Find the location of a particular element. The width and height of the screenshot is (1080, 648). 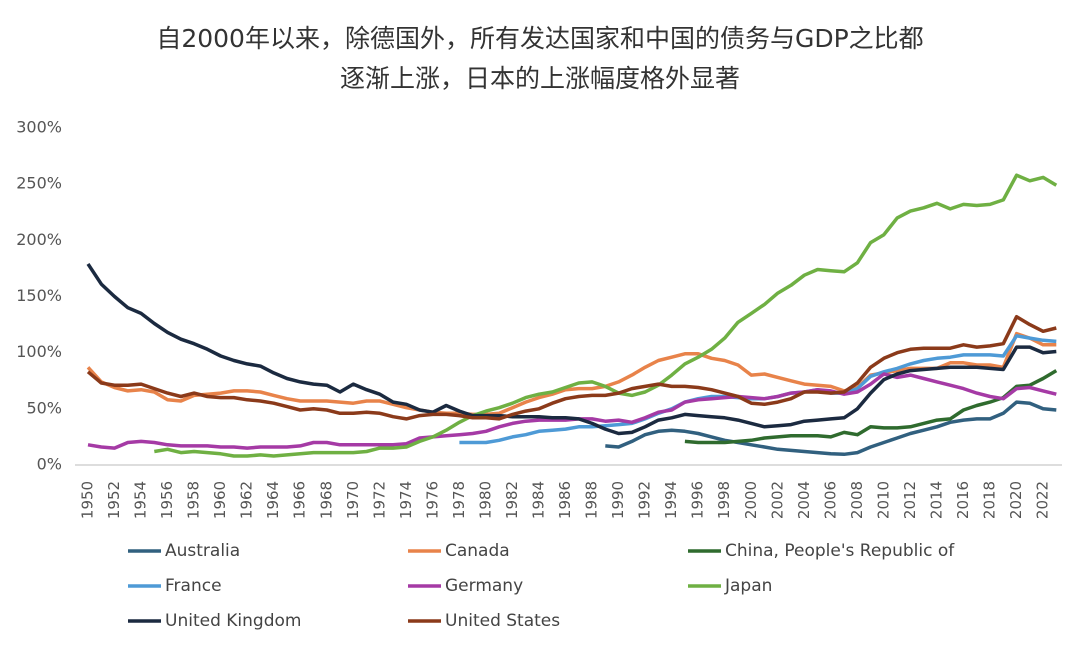

x-tick-label: 1974 is located at coordinates (406, 500).